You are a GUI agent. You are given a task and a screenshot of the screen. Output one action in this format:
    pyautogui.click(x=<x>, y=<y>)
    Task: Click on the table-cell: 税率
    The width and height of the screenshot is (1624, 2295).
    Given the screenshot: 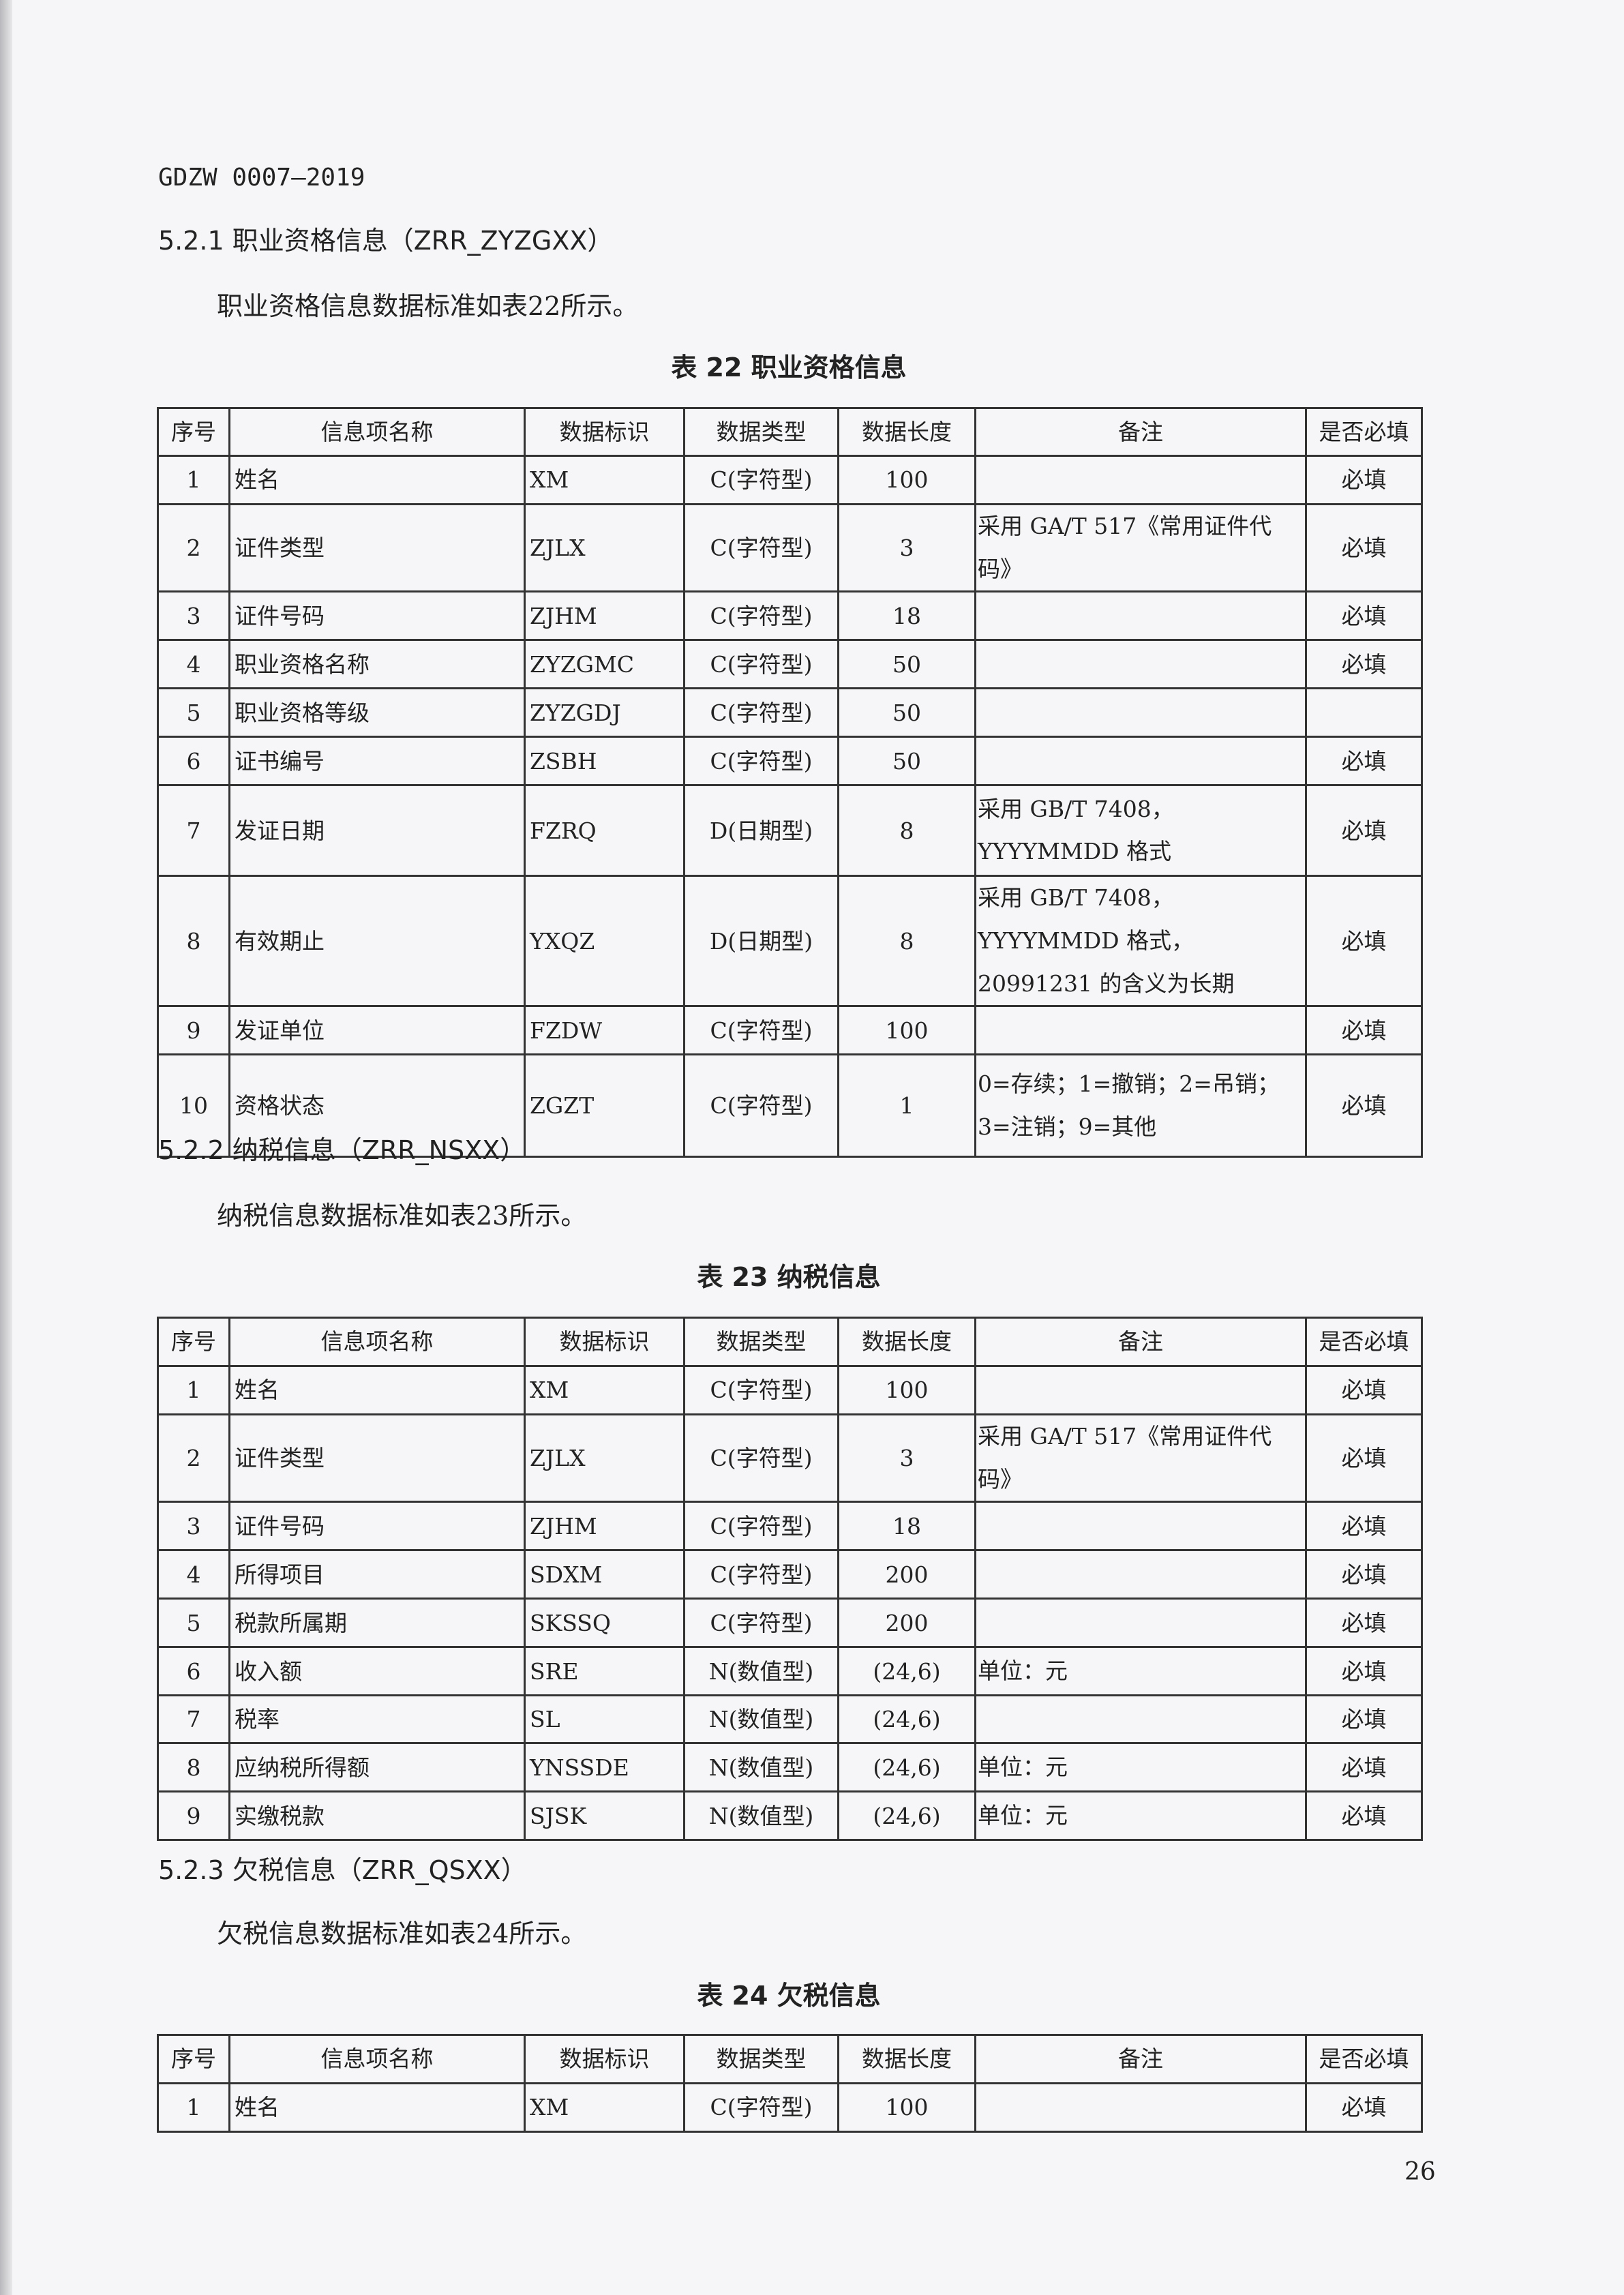 What is the action you would take?
    pyautogui.click(x=377, y=1719)
    